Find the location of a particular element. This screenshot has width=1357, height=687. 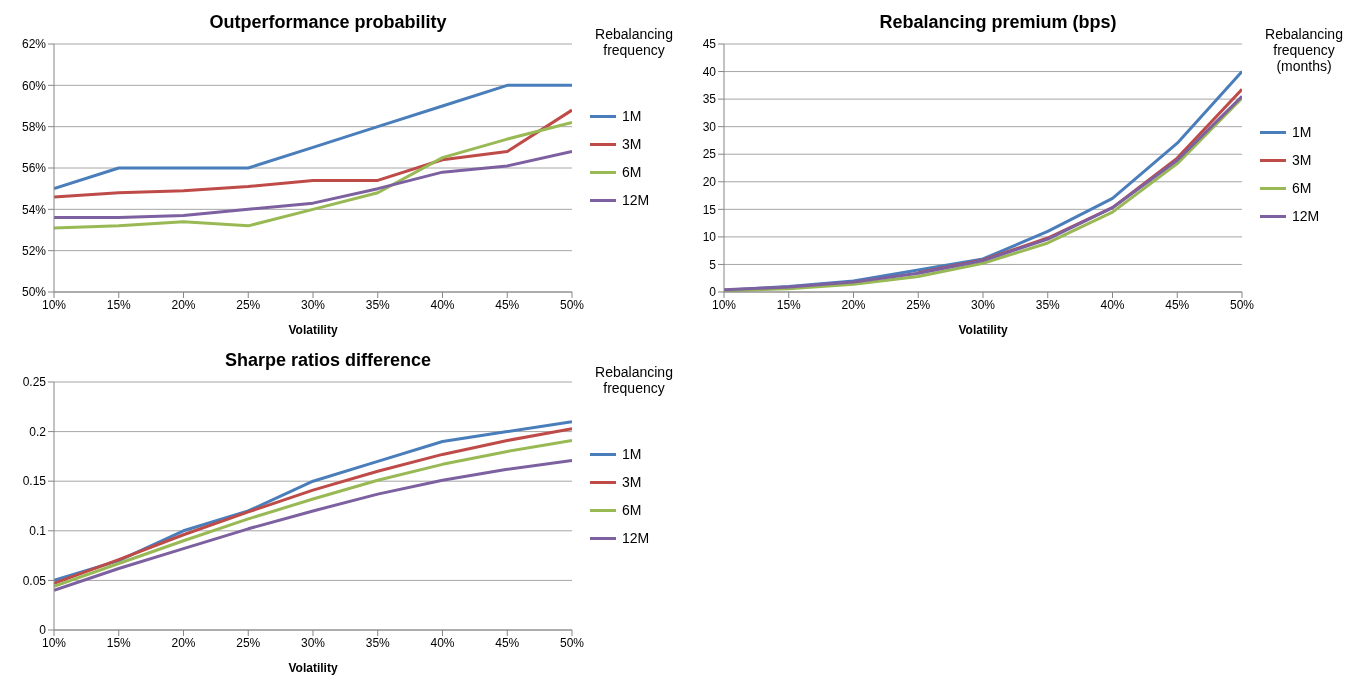

y-tick-label: 30 is located at coordinates (709, 126).